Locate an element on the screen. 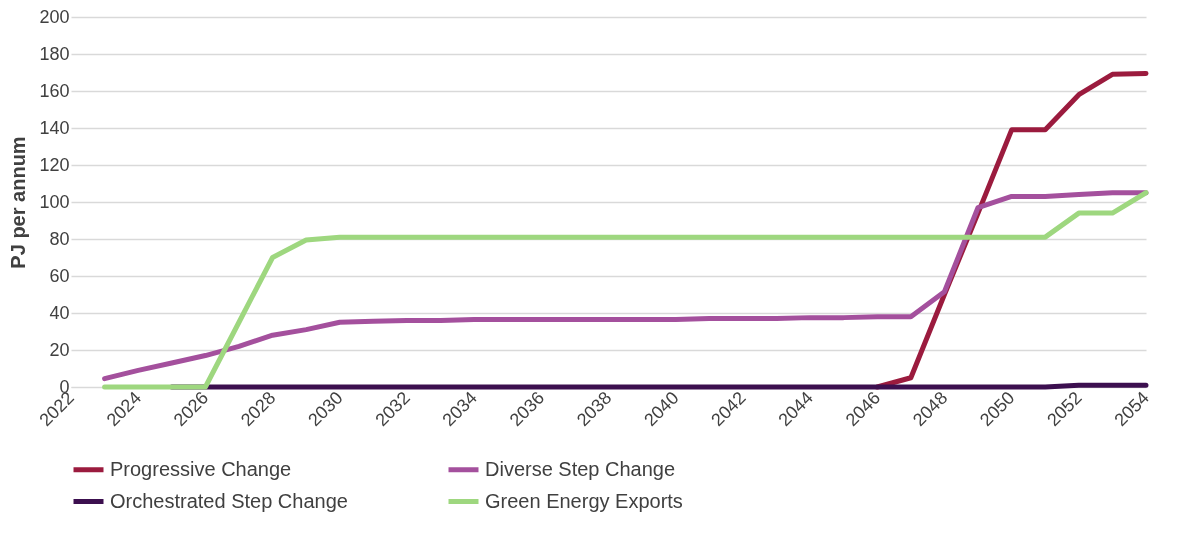 Image resolution: width=1197 pixels, height=560 pixels. legend-label: Green Energy Exports is located at coordinates (584, 500).